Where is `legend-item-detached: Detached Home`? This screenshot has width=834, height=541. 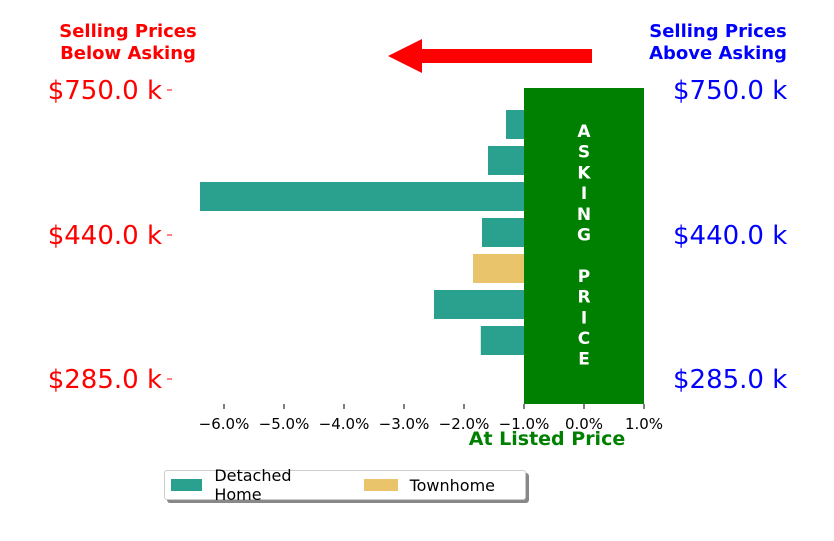
legend-item-detached: Detached Home is located at coordinates (252, 485).